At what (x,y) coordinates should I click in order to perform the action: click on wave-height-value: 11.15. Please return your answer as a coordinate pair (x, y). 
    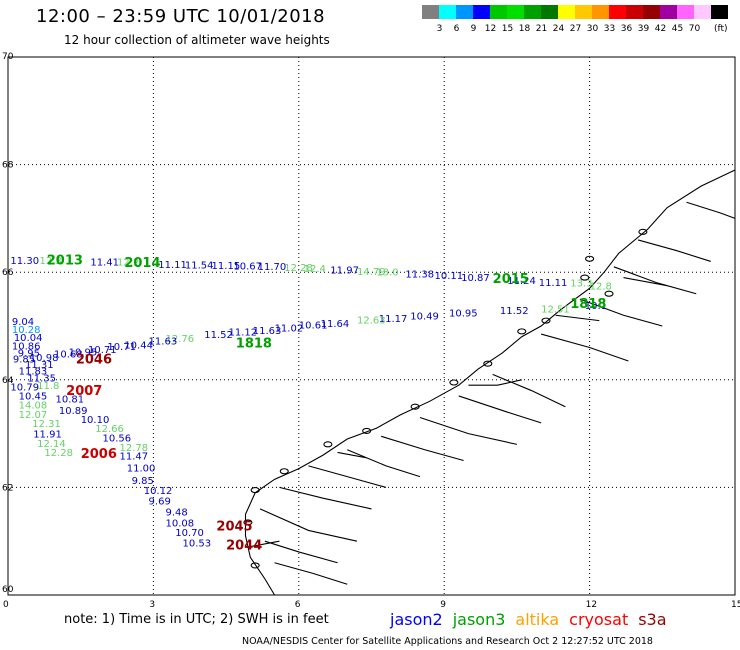
    Looking at the image, I should click on (226, 266).